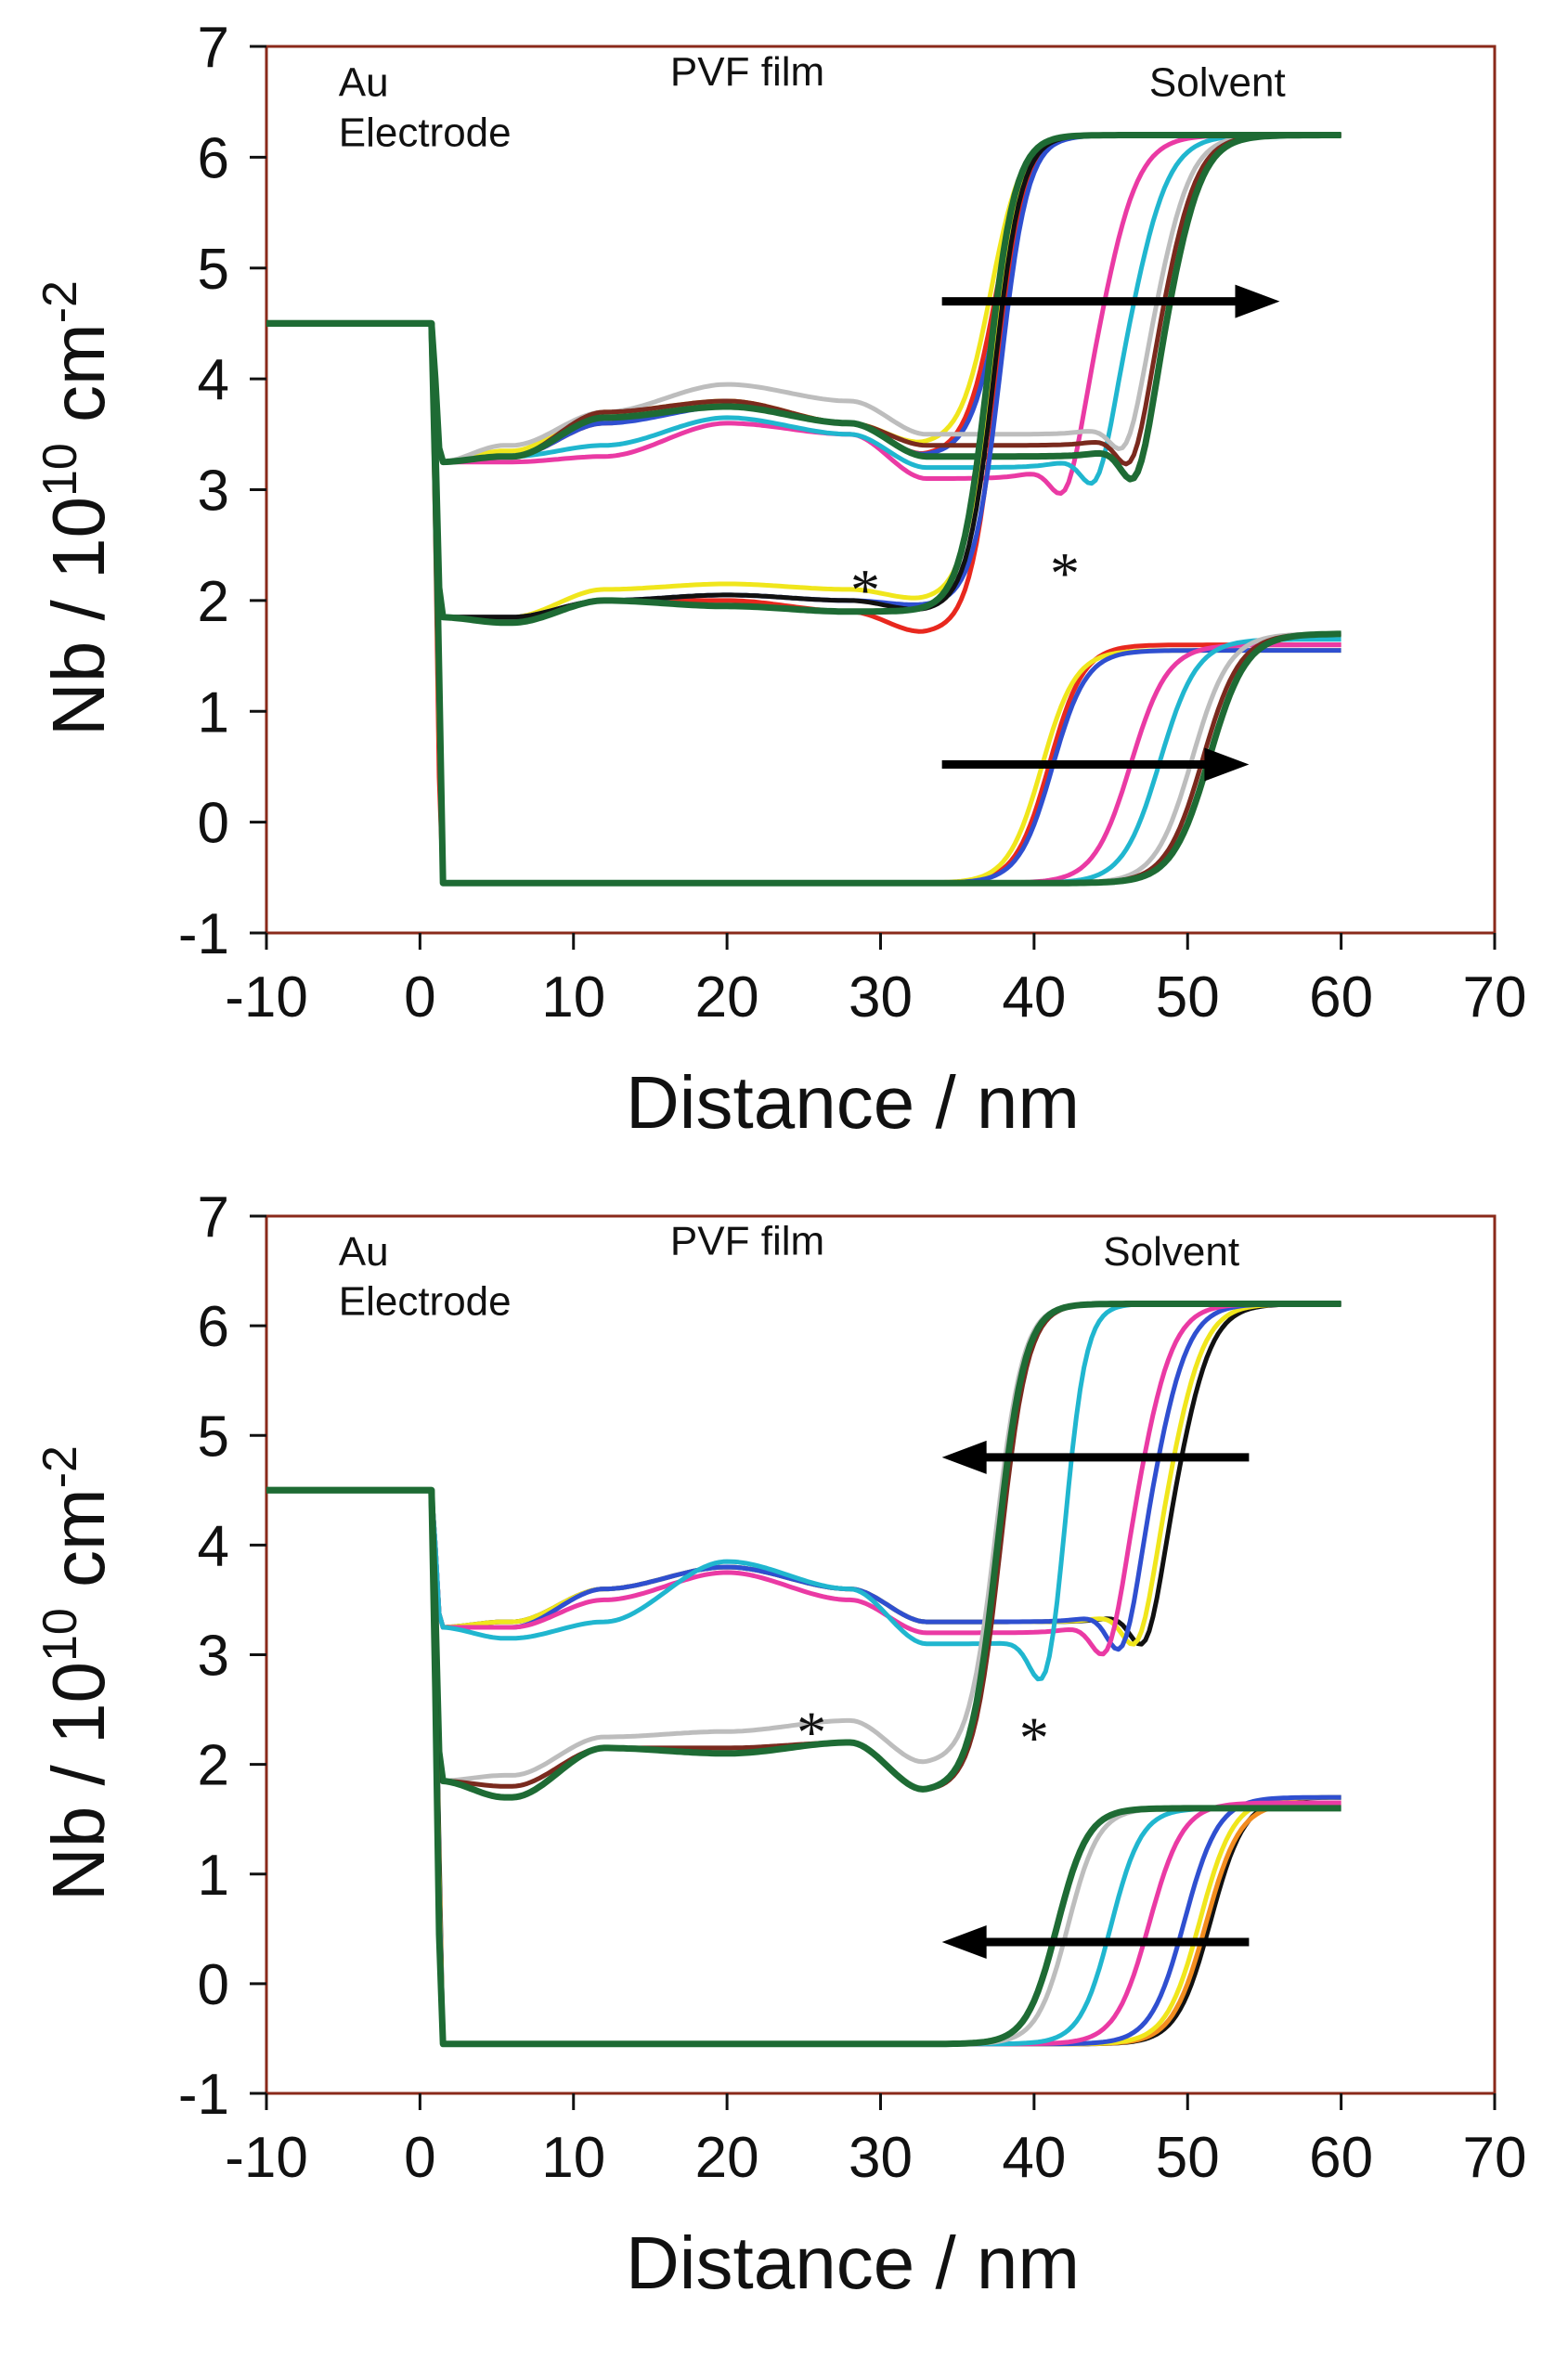  I want to click on sld-curve-upper-cyan, so click(803, 309).